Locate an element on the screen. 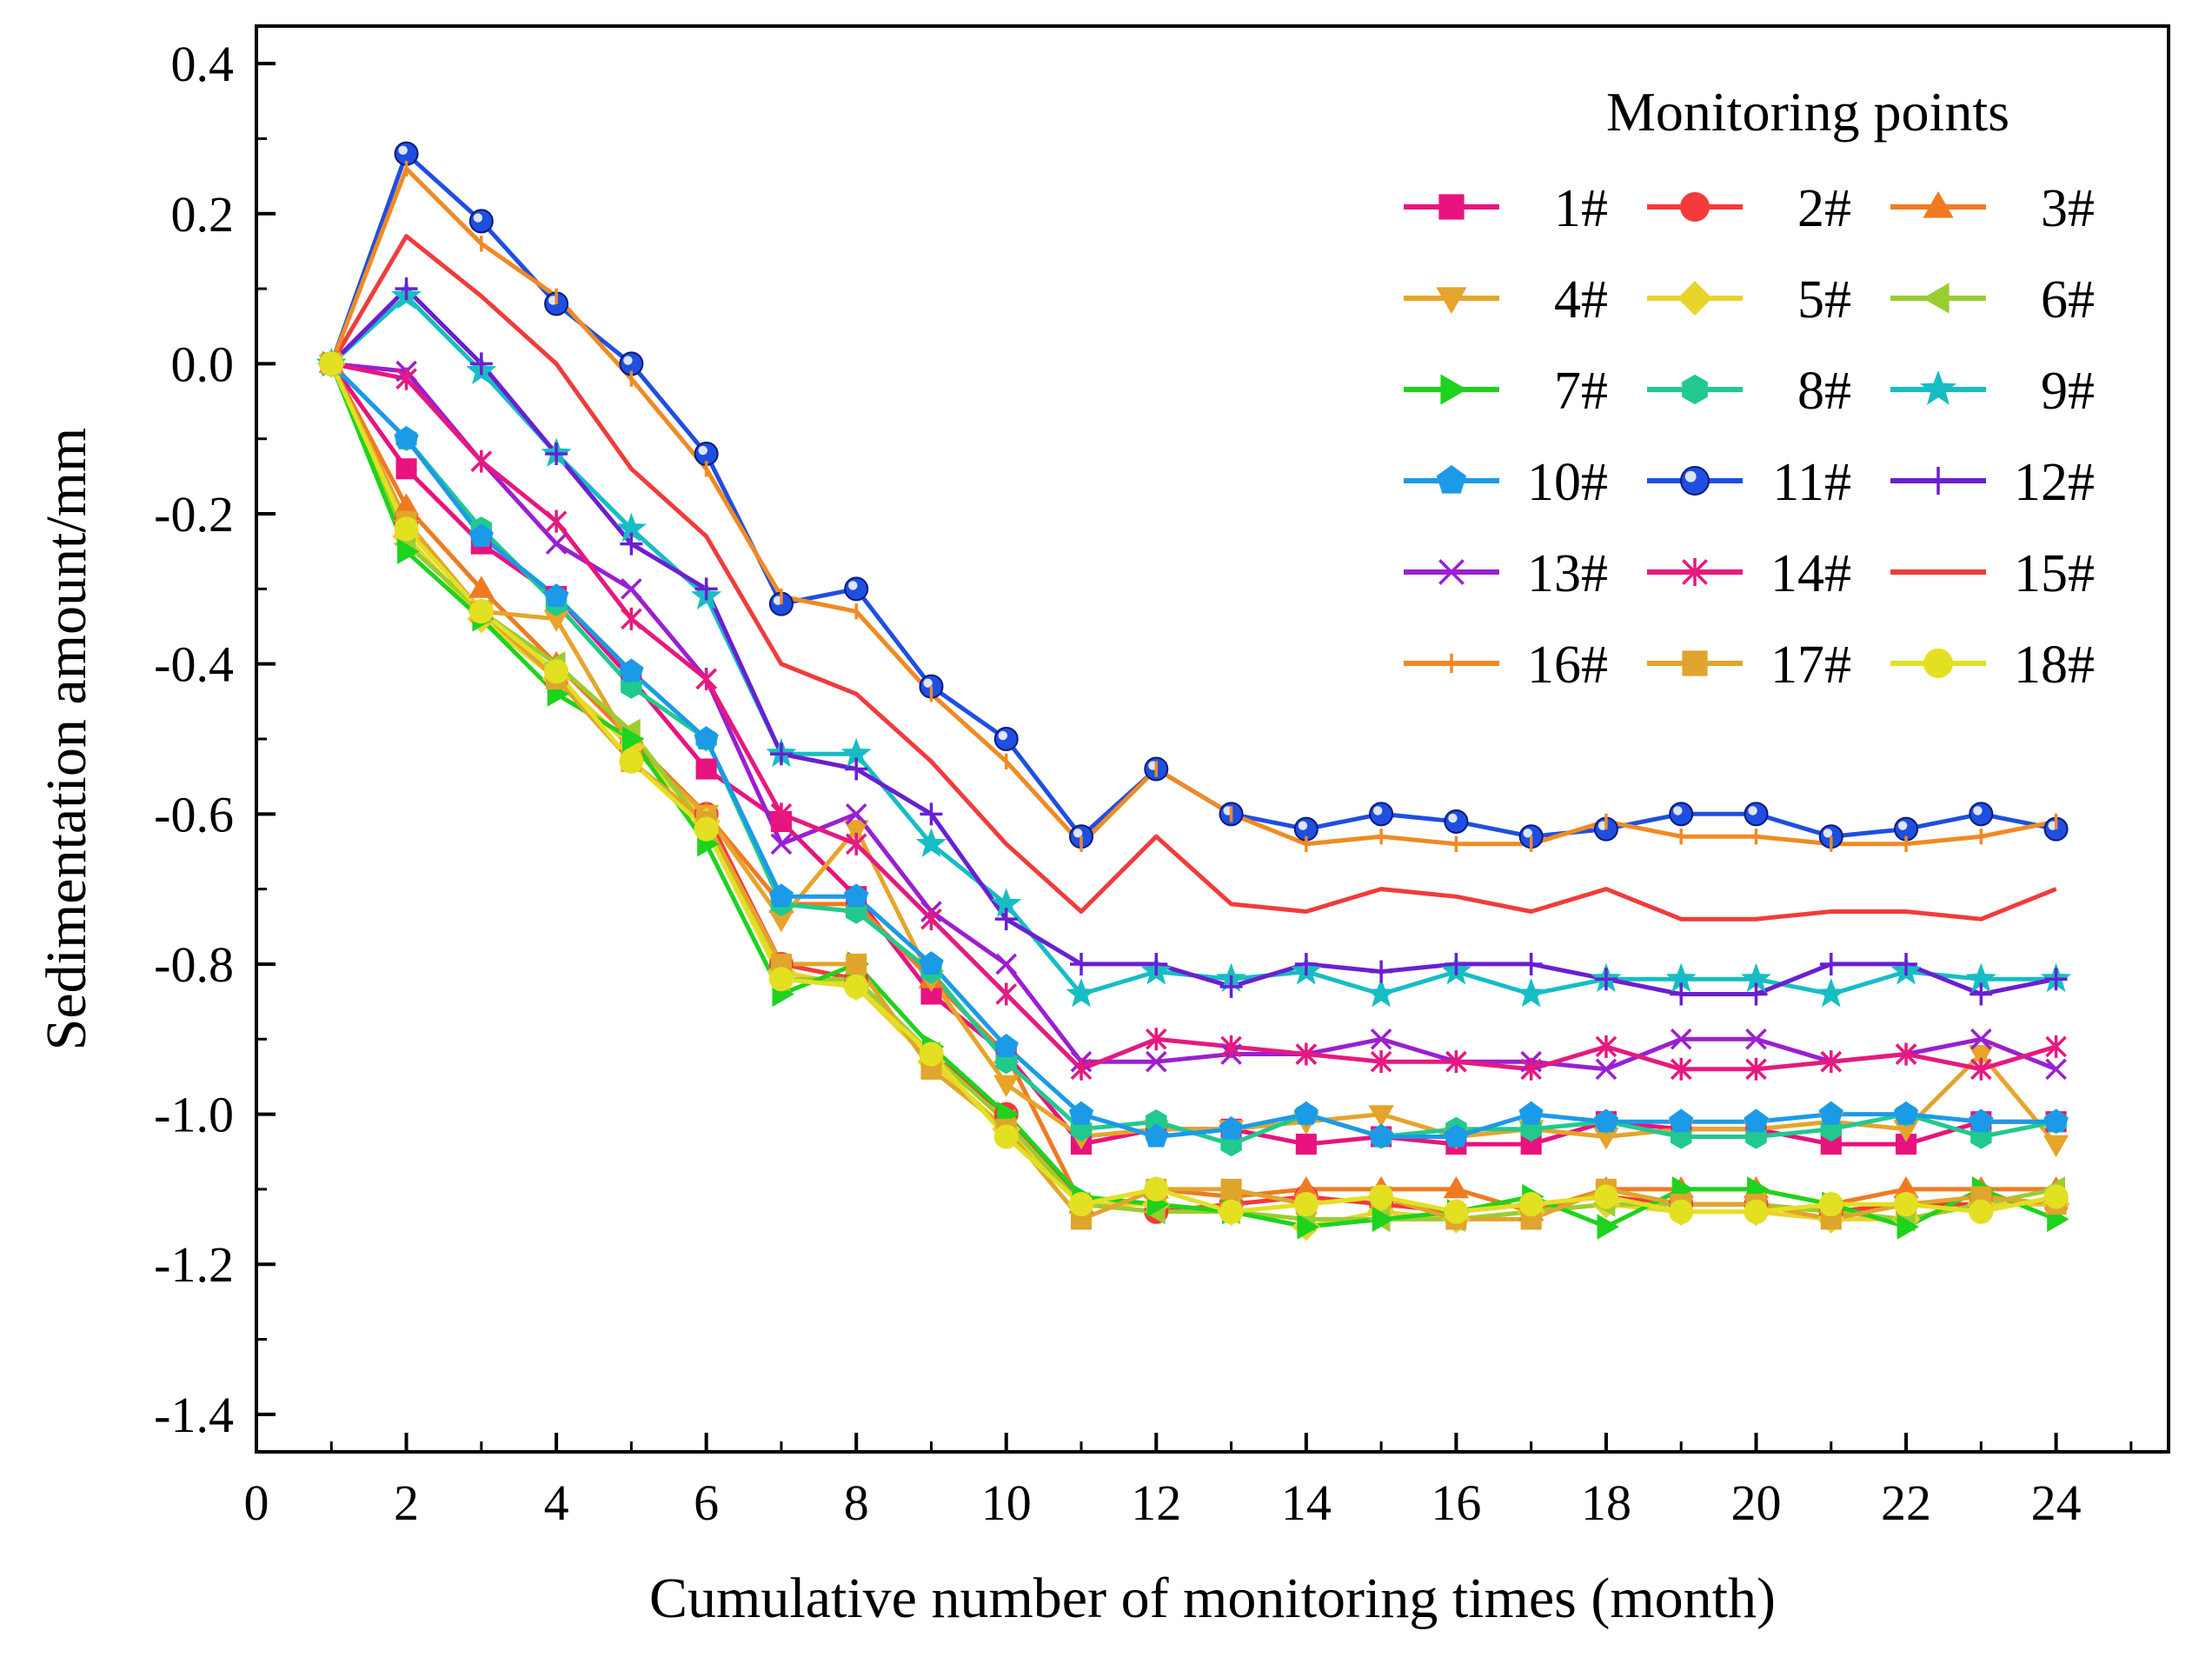 This screenshot has width=2212, height=1664. legend-label: 4# is located at coordinates (1581, 299).